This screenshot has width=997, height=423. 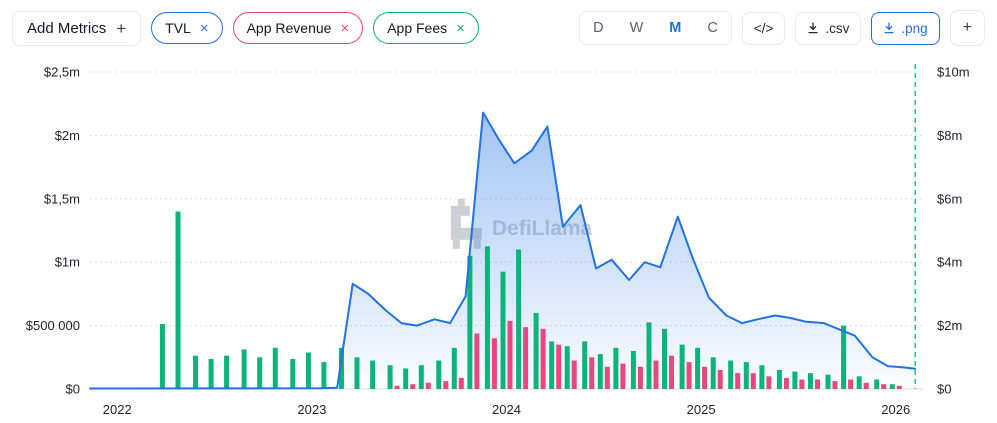 I want to click on metric-pill-app-fees: App Fees ×, so click(x=426, y=28).